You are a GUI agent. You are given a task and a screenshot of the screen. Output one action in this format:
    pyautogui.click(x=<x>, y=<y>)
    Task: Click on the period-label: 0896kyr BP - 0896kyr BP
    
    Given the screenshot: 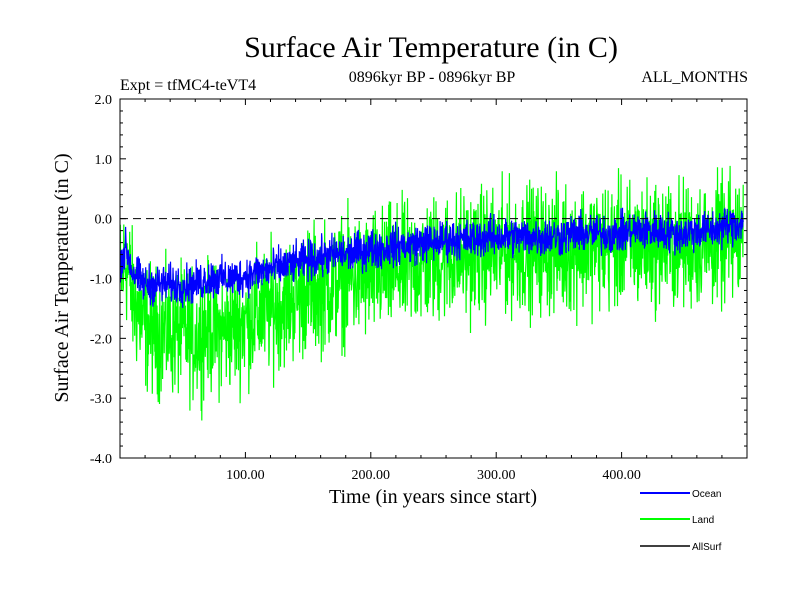 What is the action you would take?
    pyautogui.click(x=432, y=77)
    